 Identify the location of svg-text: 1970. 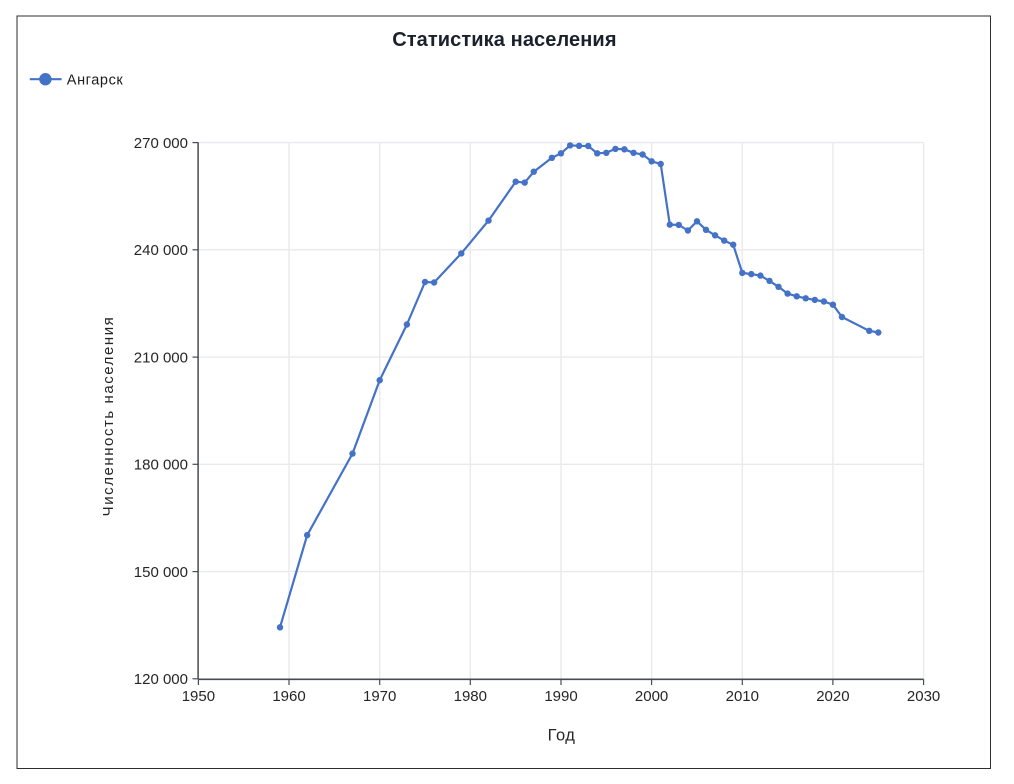
(379, 696).